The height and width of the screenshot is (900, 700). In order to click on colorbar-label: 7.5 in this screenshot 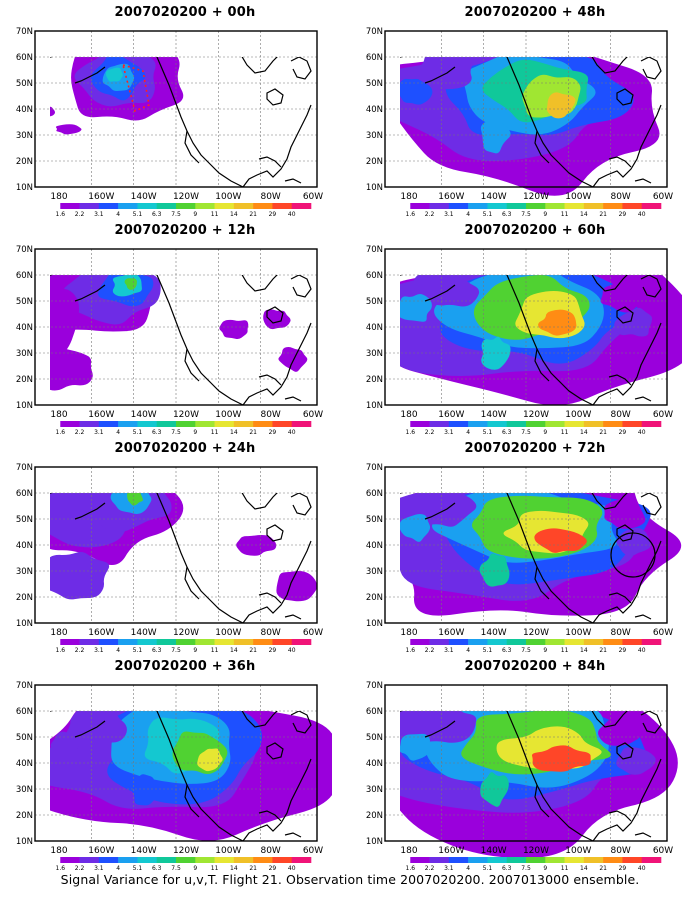, I will do `click(176, 432)`.